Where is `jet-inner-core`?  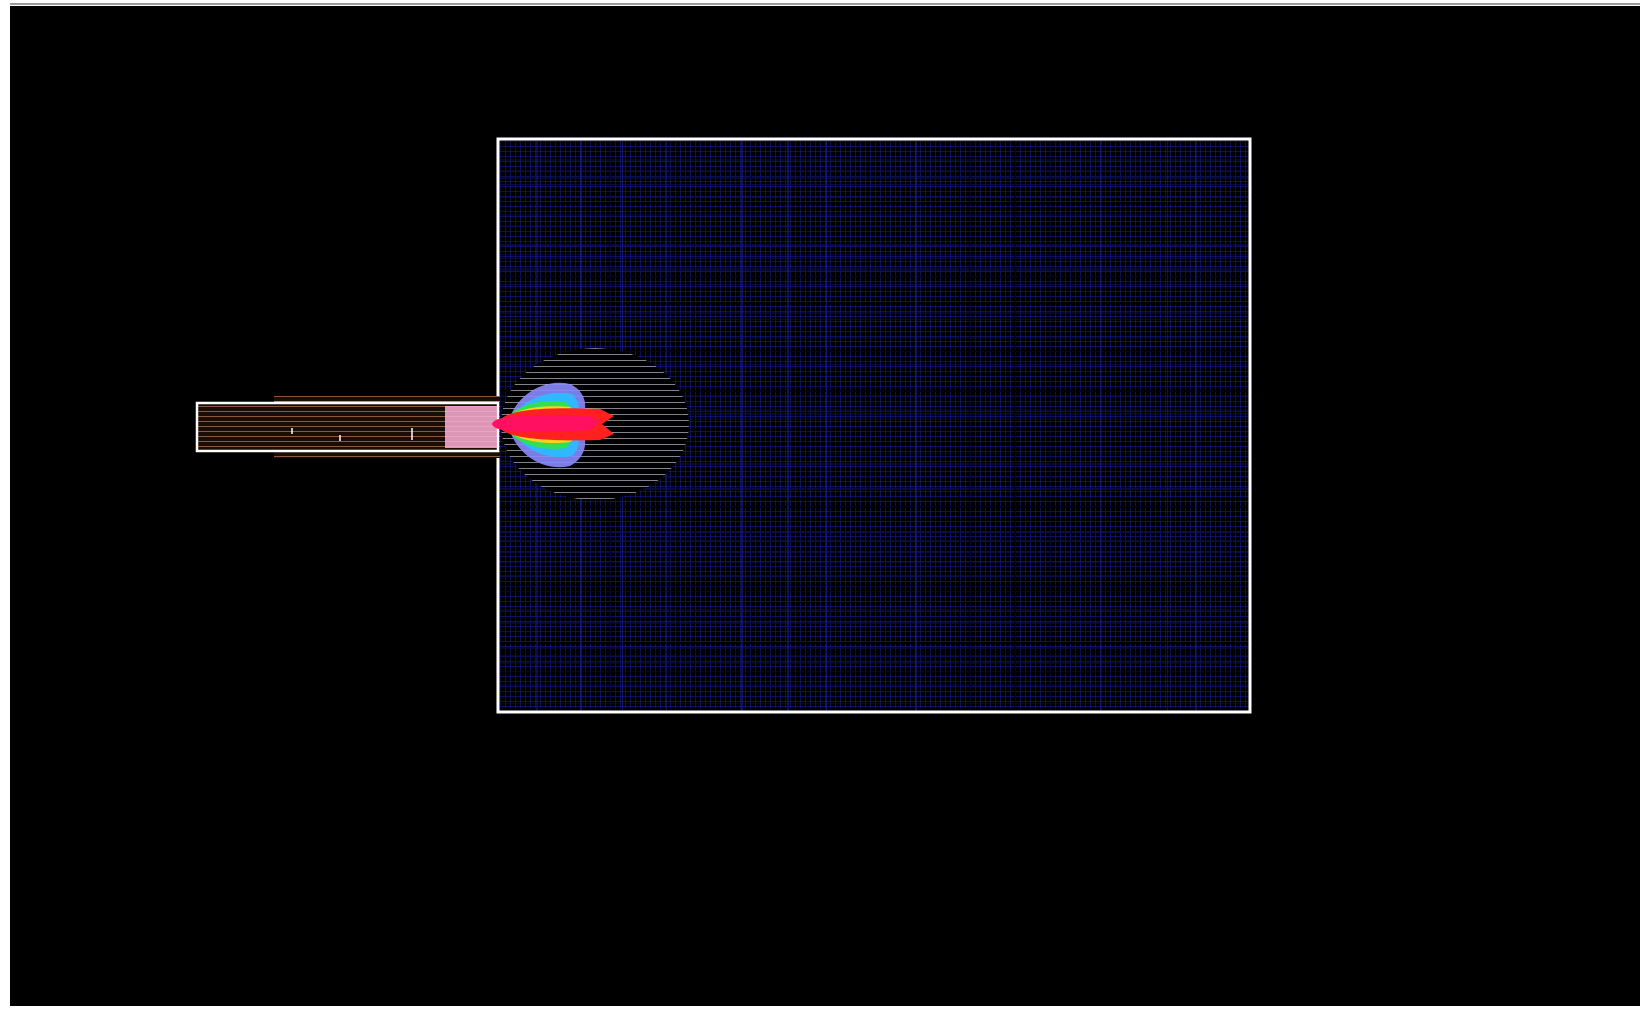 jet-inner-core is located at coordinates (546, 423).